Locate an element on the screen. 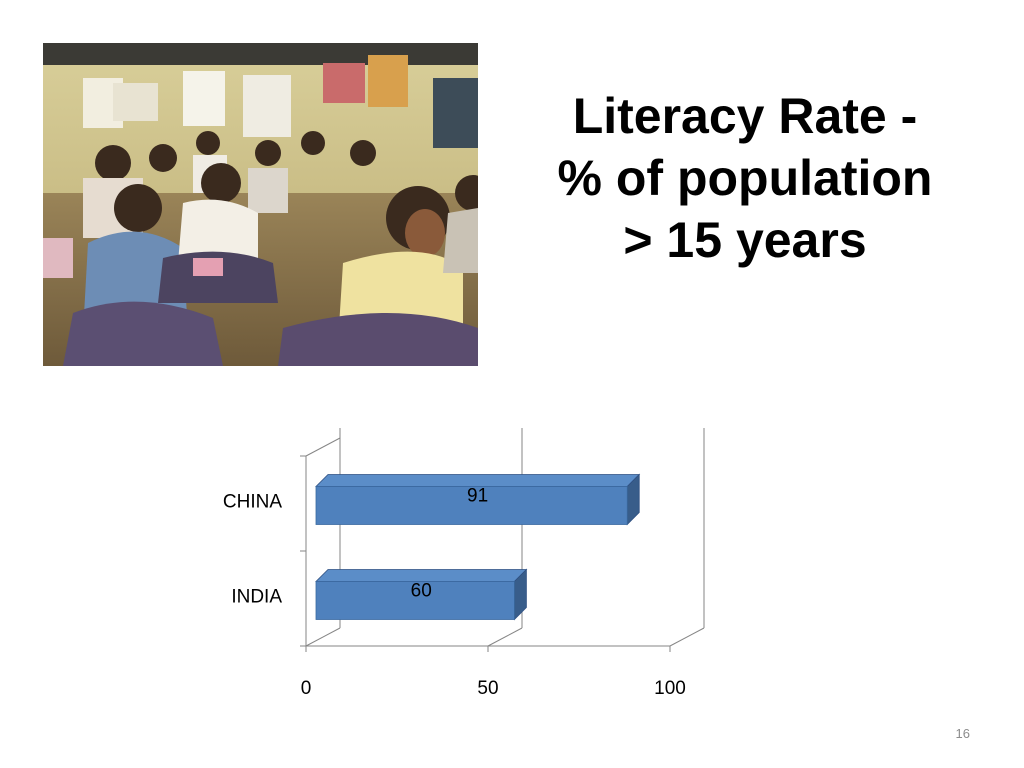 This screenshot has height=768, width=1024. x-tick-label-0: 0 is located at coordinates (306, 688).